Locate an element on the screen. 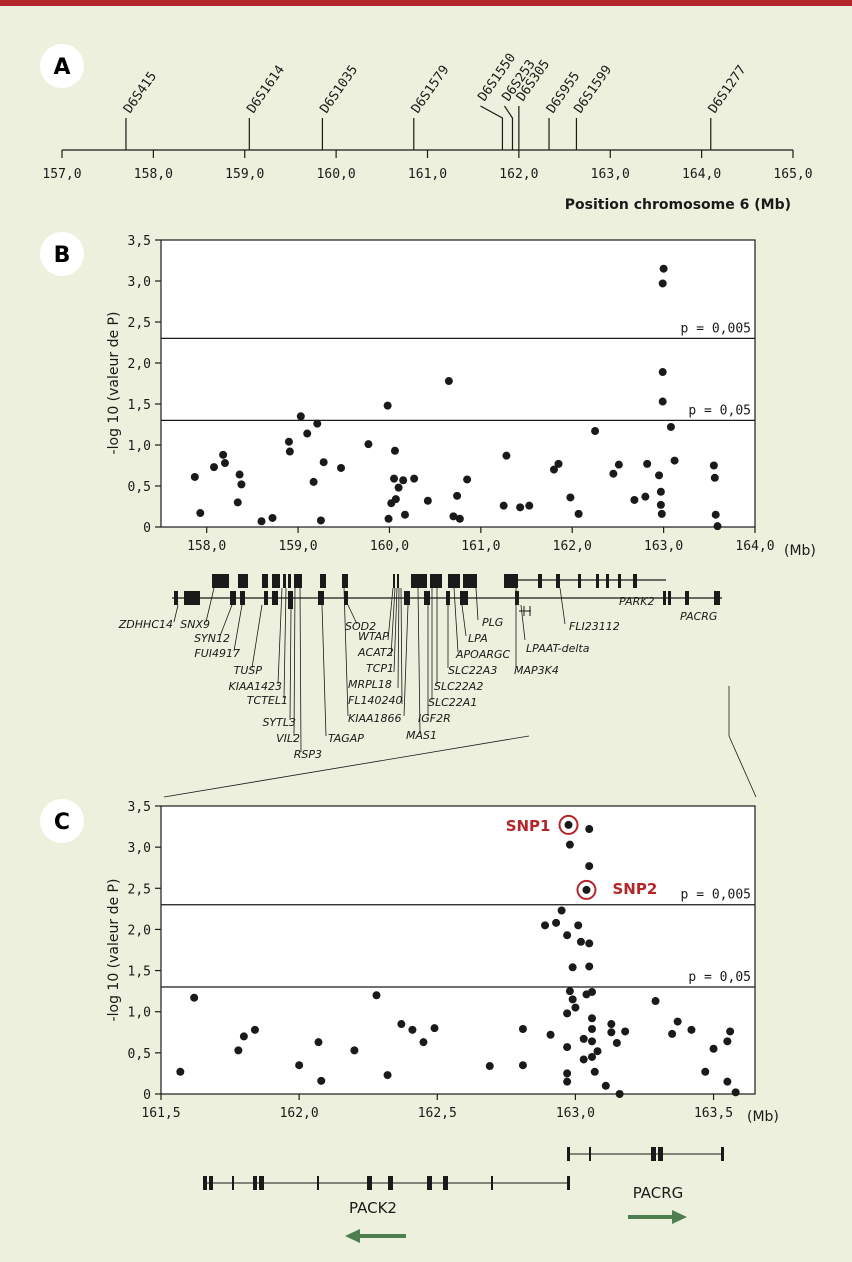  marker-label: D6S1599 is located at coordinates (593, 89).